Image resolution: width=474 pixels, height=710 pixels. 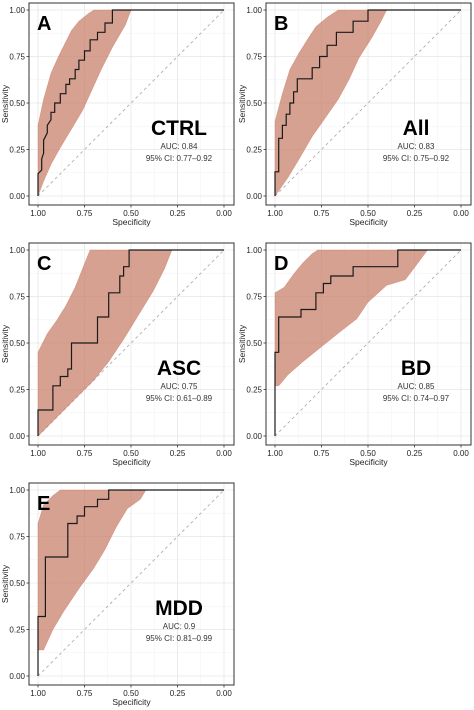 I want to click on group-name: MDD, so click(x=179, y=608).